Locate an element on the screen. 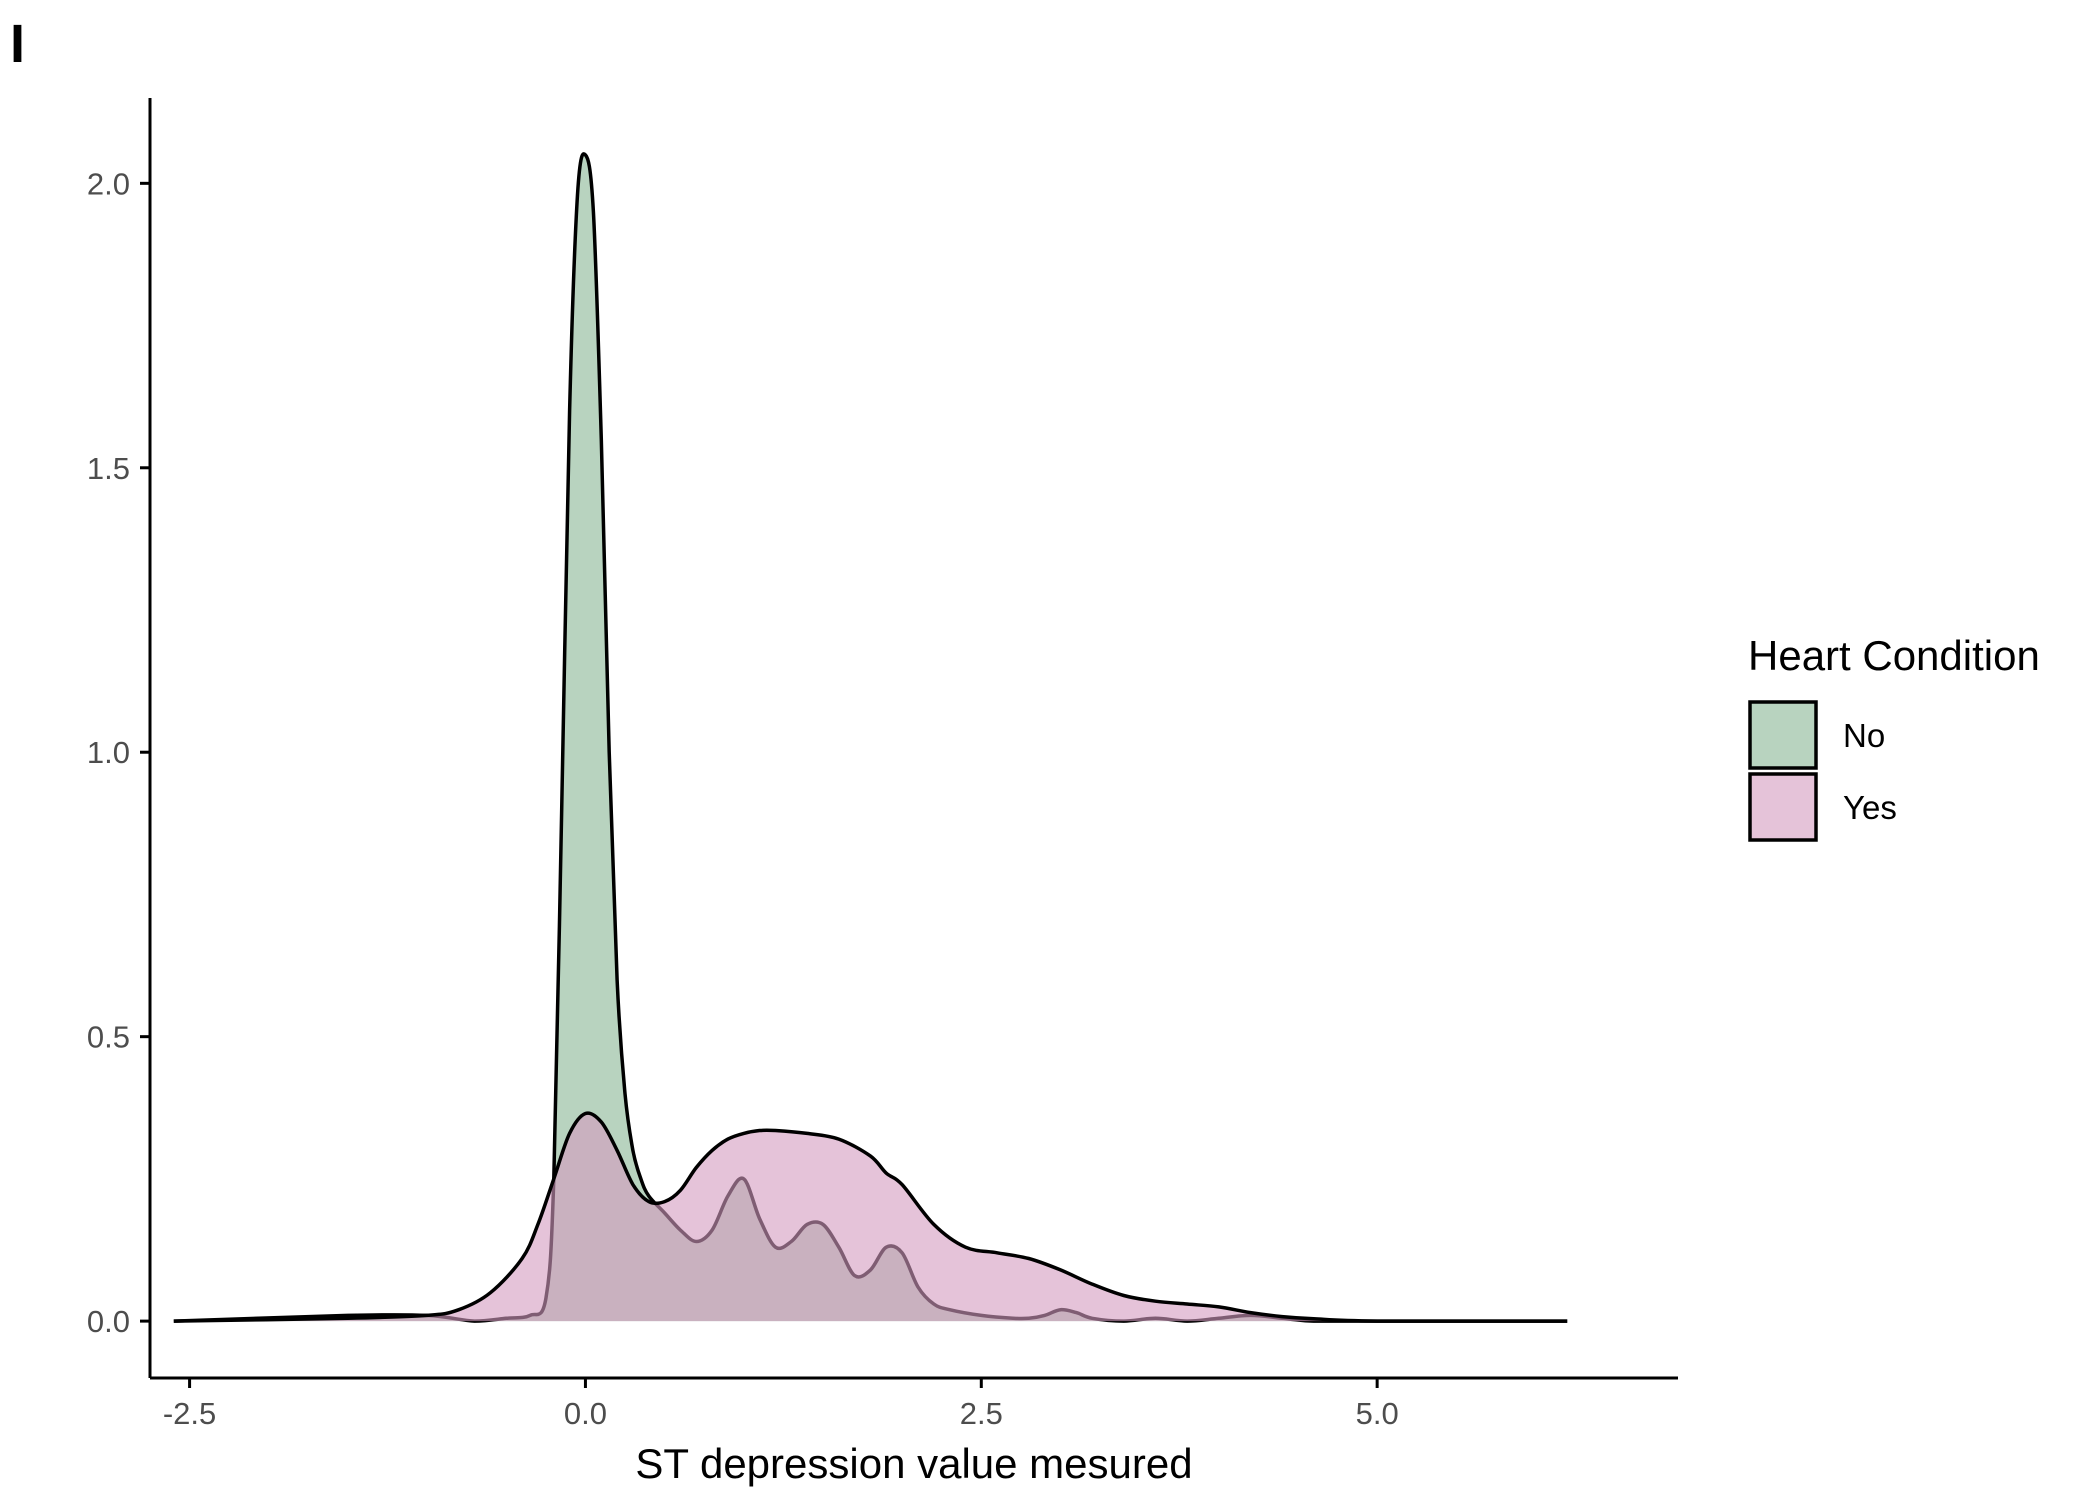 The height and width of the screenshot is (1500, 2100). x-tick-label: -2.5 is located at coordinates (189, 1413).